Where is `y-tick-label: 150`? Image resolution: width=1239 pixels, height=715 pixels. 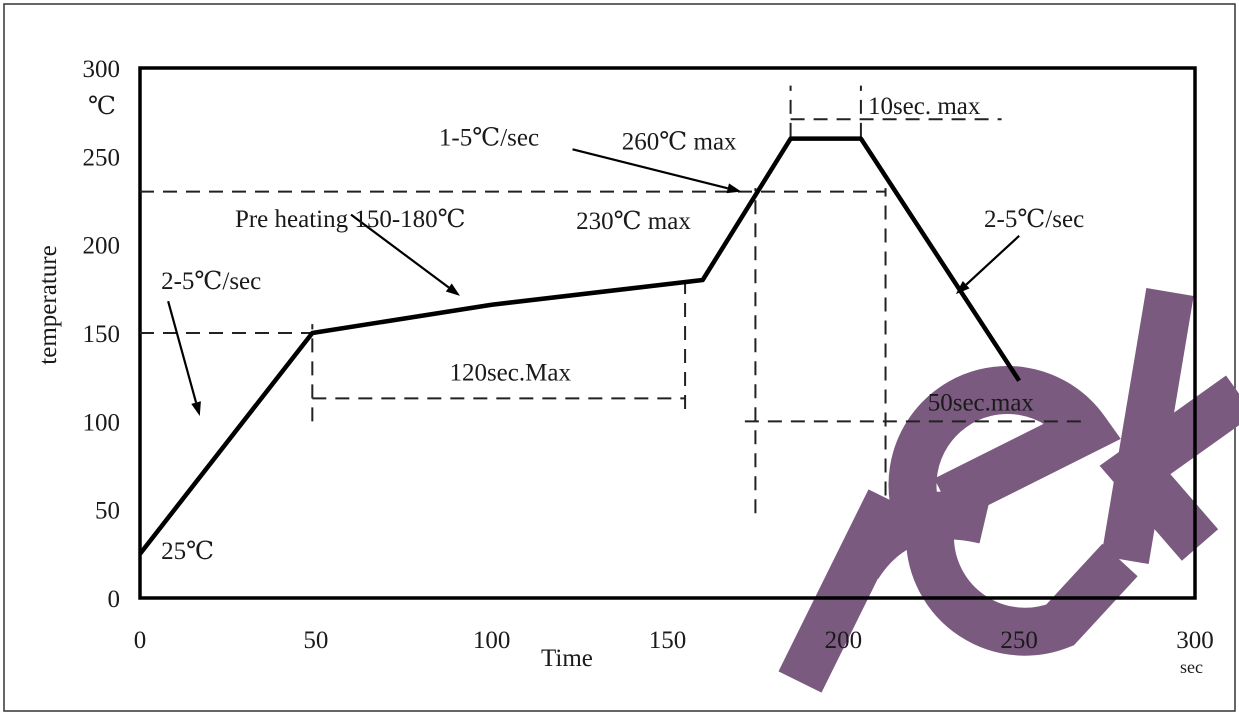
y-tick-label: 150 is located at coordinates (102, 334).